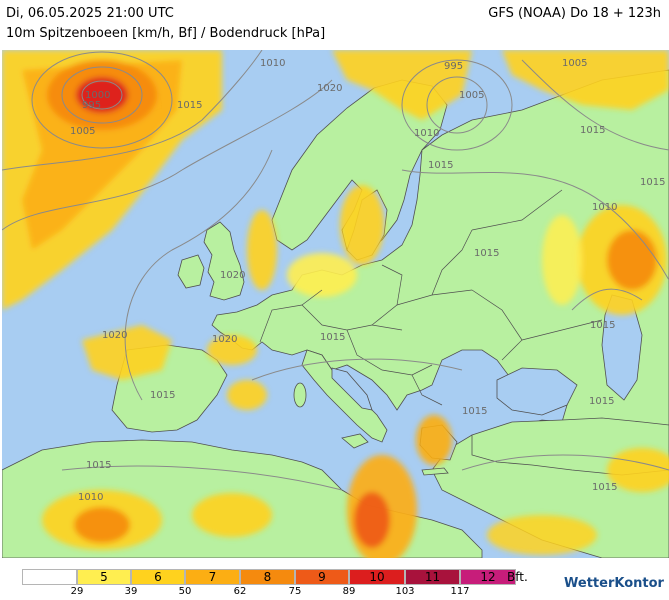 The image size is (669, 600). What do you see at coordinates (49, 577) in the screenshot?
I see `legend-swatch` at bounding box center [49, 577].